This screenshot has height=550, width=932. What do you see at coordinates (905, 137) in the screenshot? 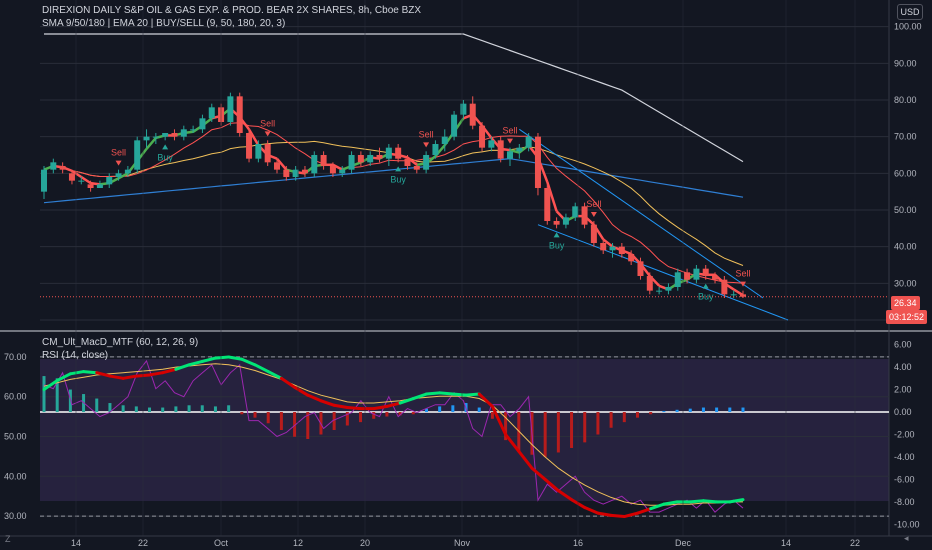
I see `price-tick-label: 70.00` at bounding box center [905, 137].